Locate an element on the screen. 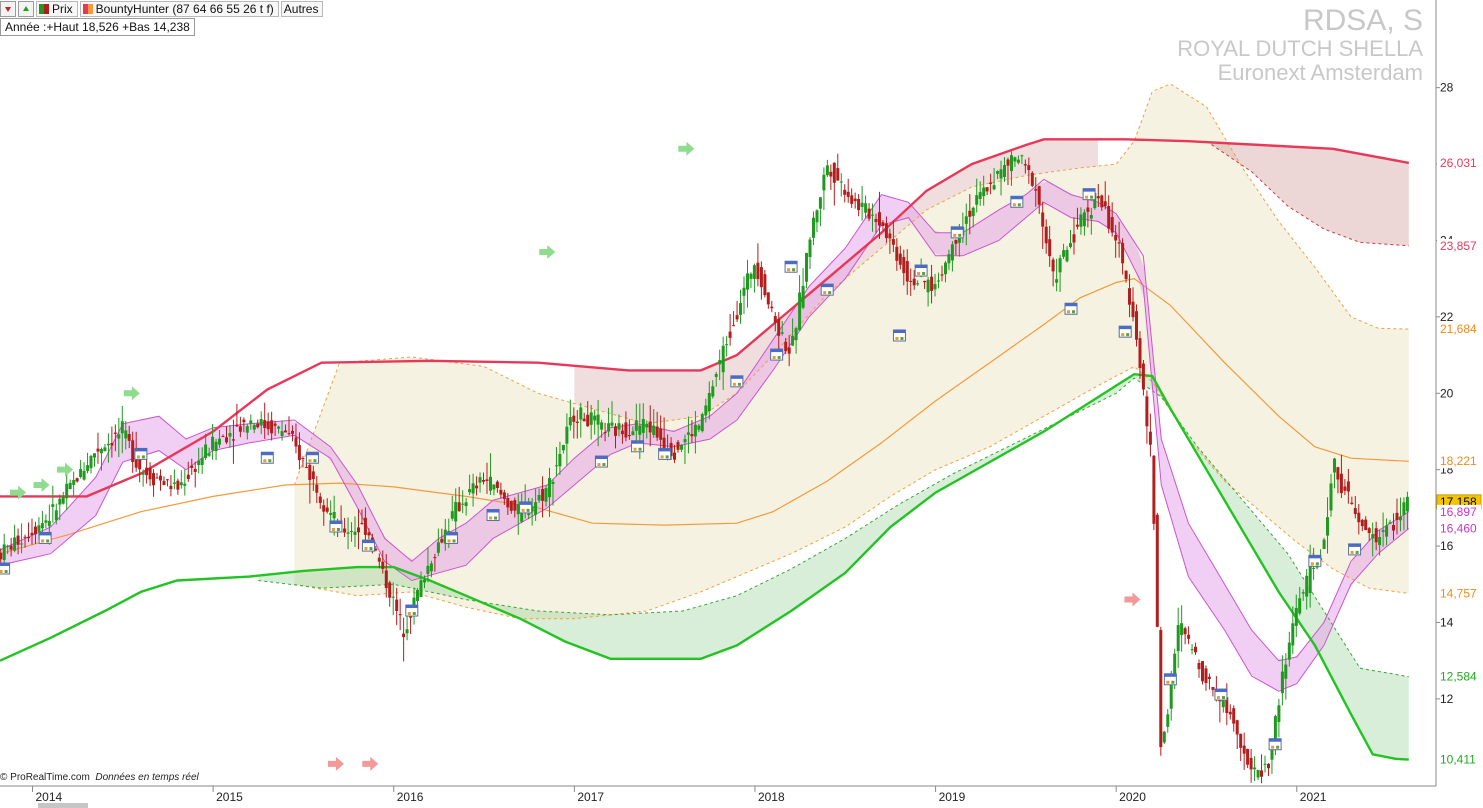 The image size is (1483, 808). y-tick-label: 16 is located at coordinates (1447, 546).